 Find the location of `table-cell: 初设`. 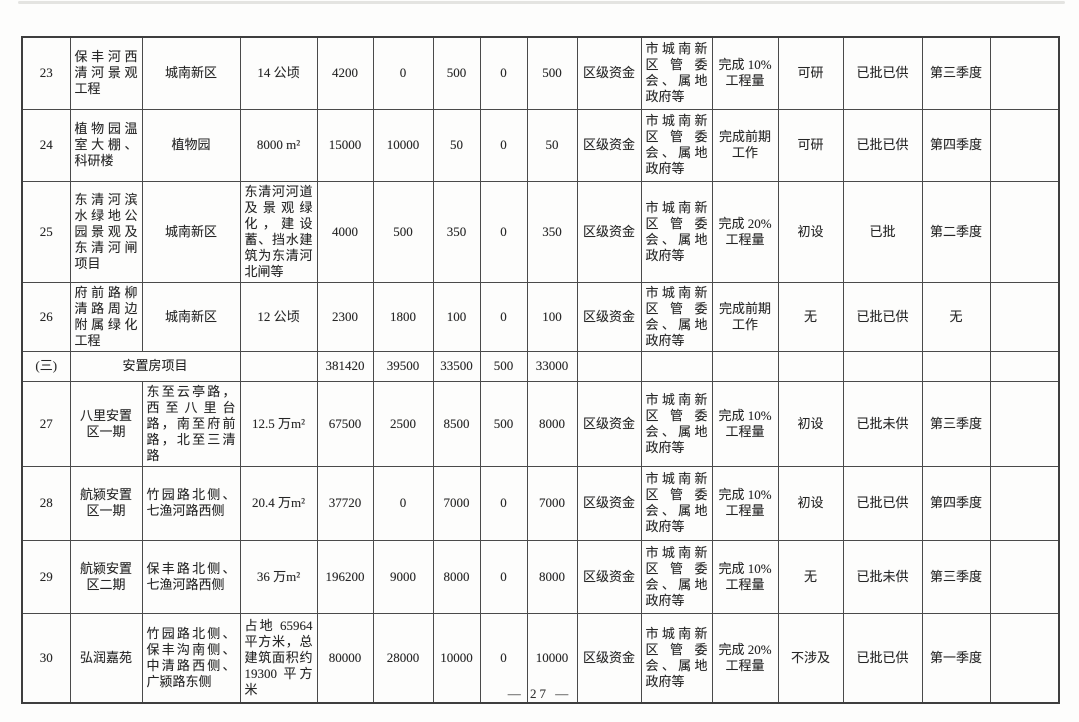

table-cell: 初设 is located at coordinates (810, 423).